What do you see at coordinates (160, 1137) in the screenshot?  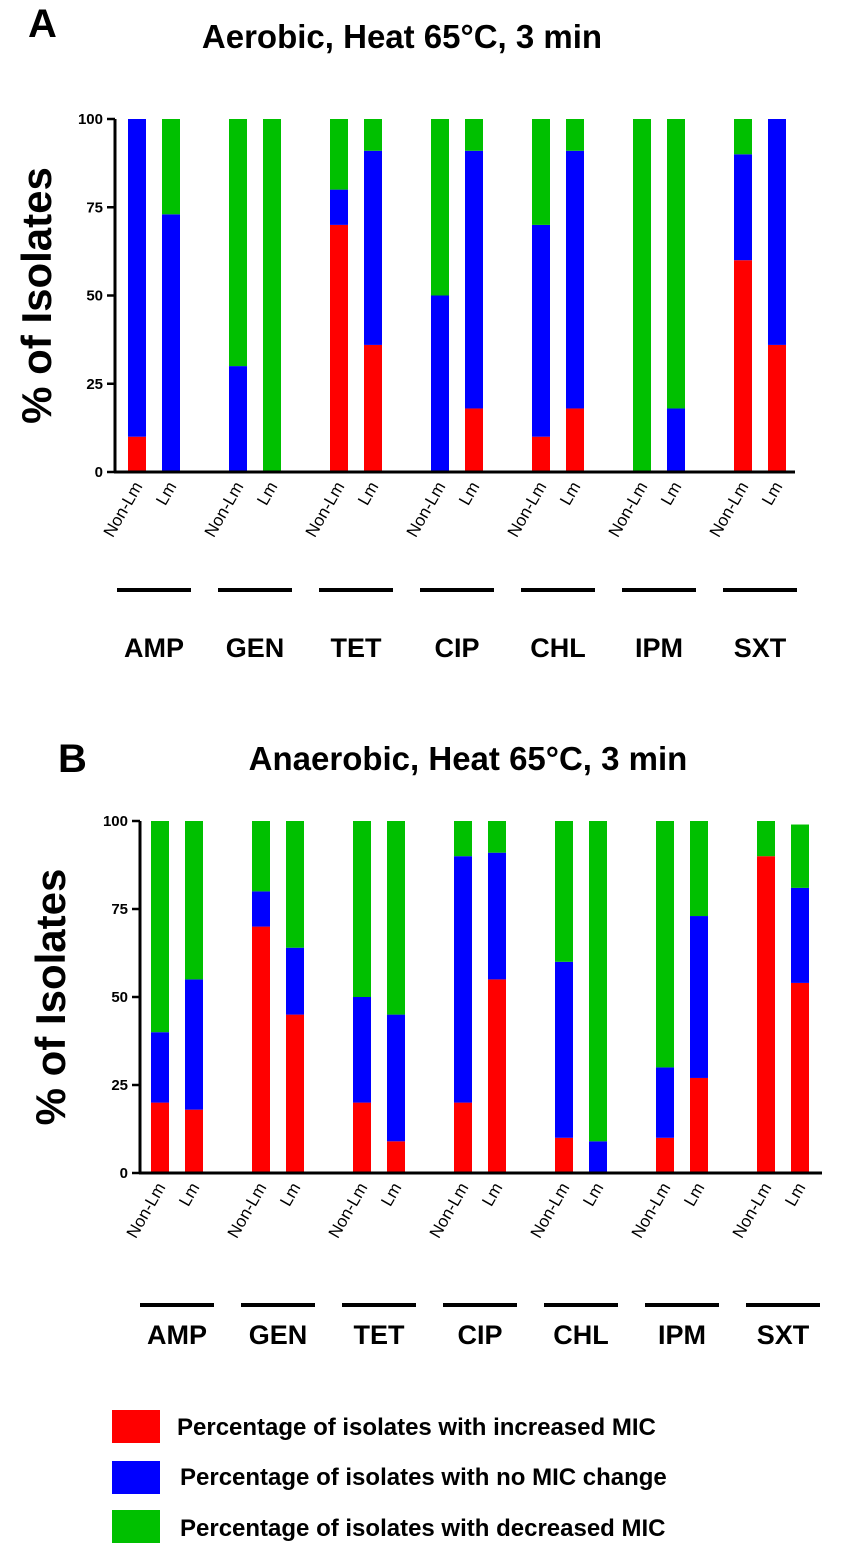 I see `bar-segment-amp-non-lm-s0` at bounding box center [160, 1137].